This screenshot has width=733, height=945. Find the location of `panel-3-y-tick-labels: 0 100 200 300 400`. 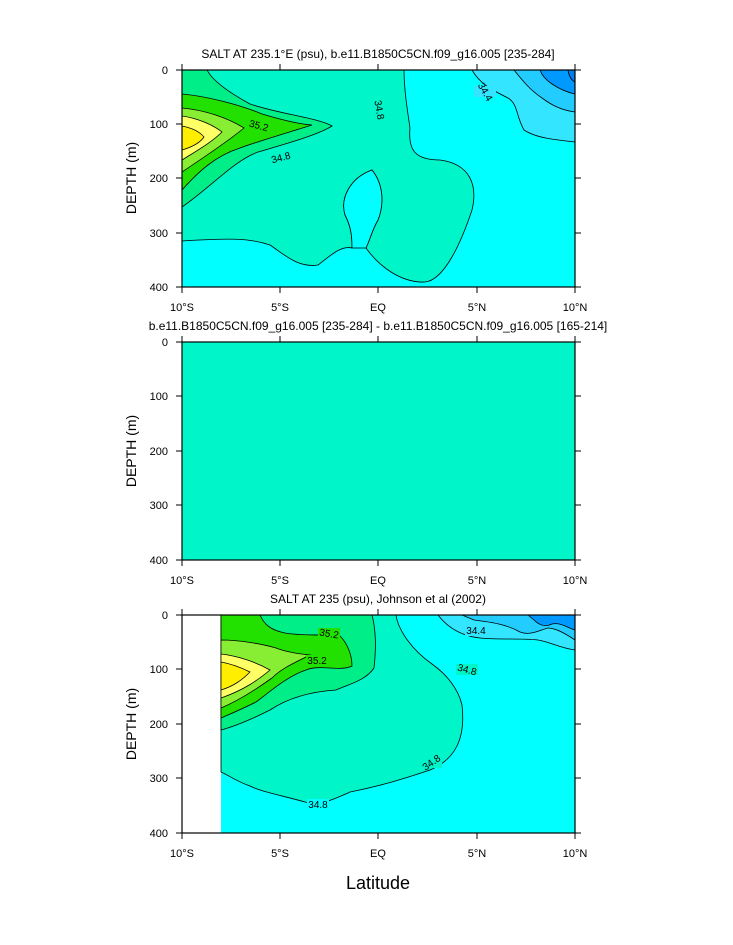

panel-3-y-tick-labels: 0 100 200 300 400 is located at coordinates (159, 725).